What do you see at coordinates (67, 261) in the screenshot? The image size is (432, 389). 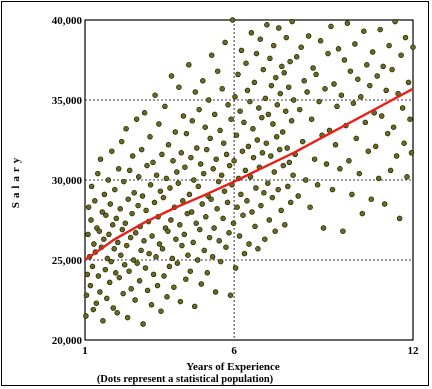 I see `y-tick-label: 25,000` at bounding box center [67, 261].